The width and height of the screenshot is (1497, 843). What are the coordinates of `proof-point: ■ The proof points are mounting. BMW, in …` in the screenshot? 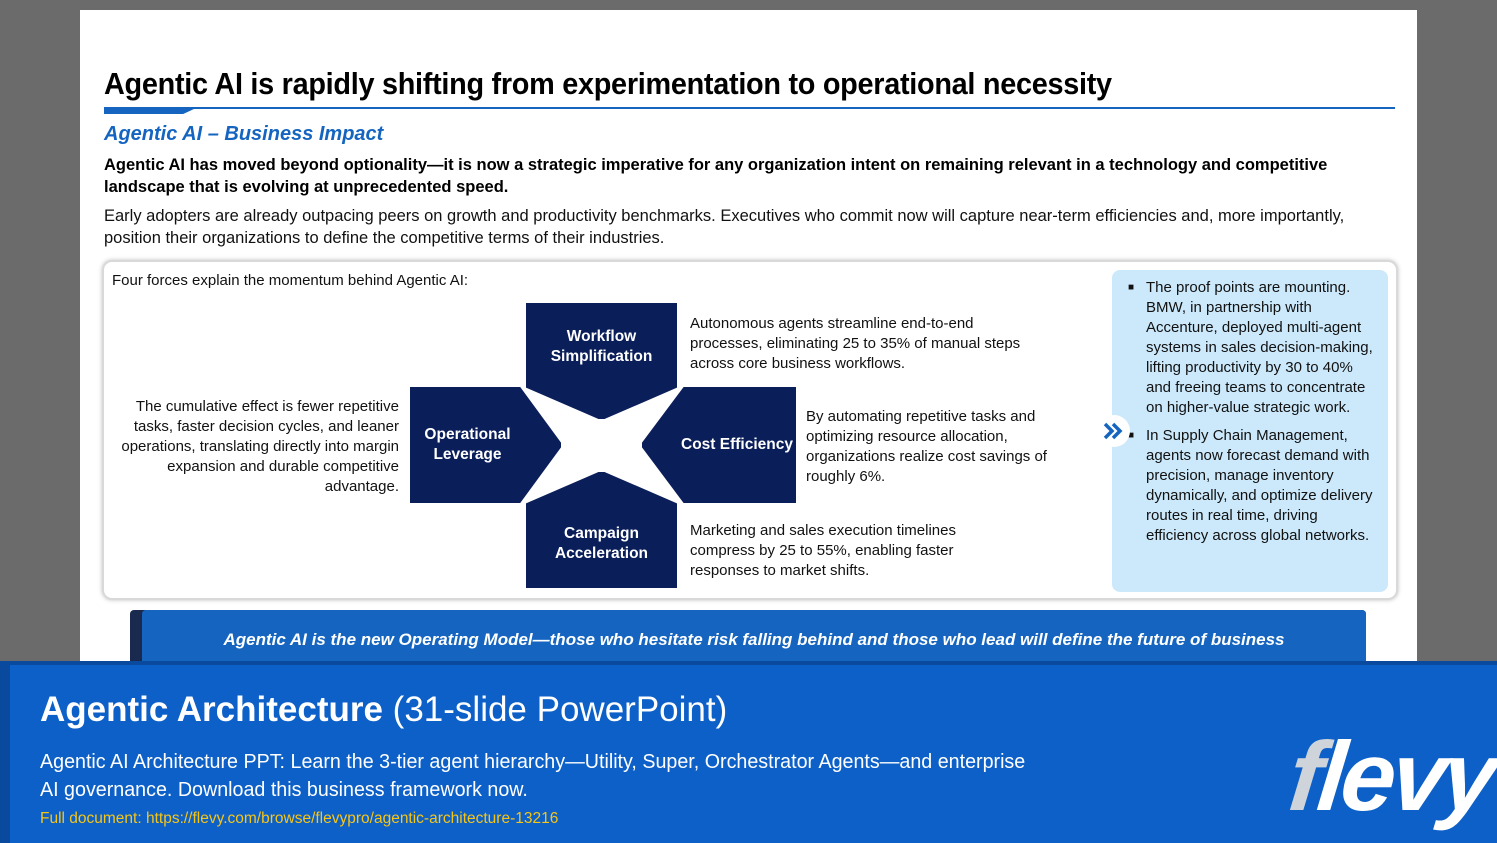 It's located at (1252, 348).